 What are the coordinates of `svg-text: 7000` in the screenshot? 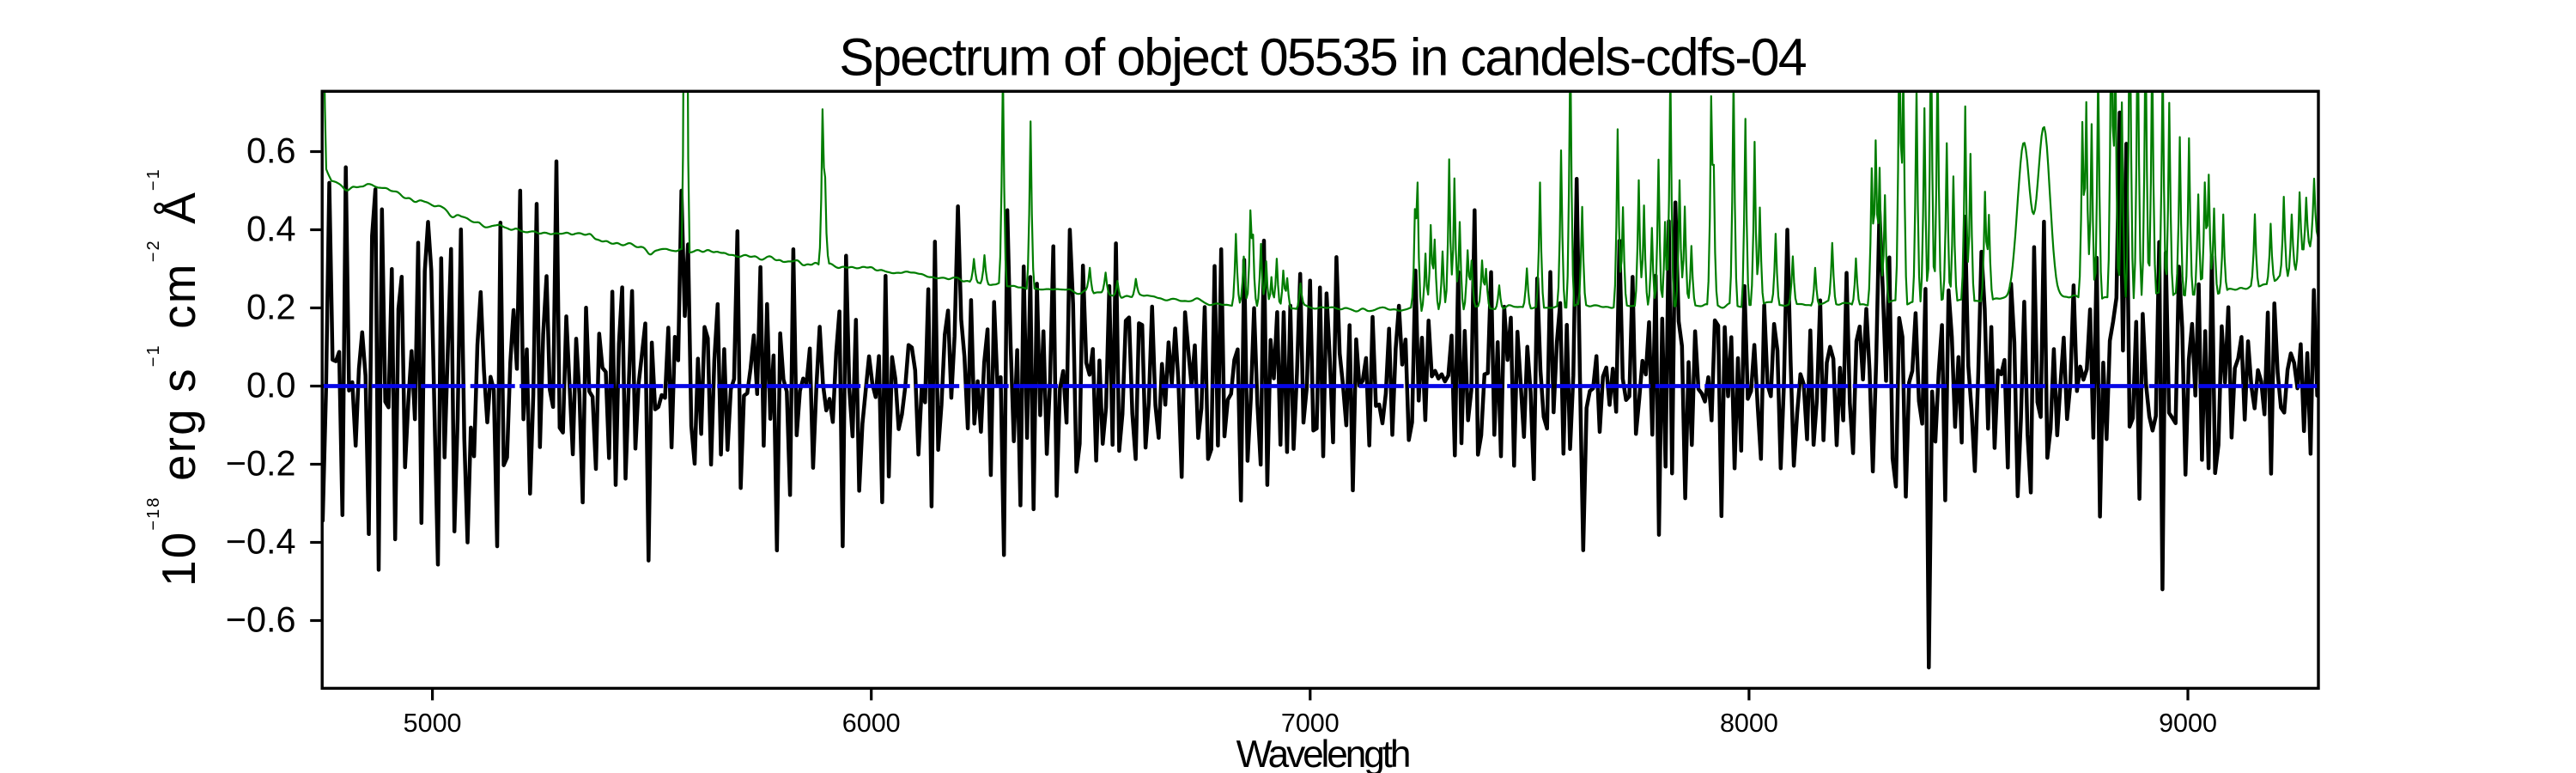 It's located at (1310, 723).